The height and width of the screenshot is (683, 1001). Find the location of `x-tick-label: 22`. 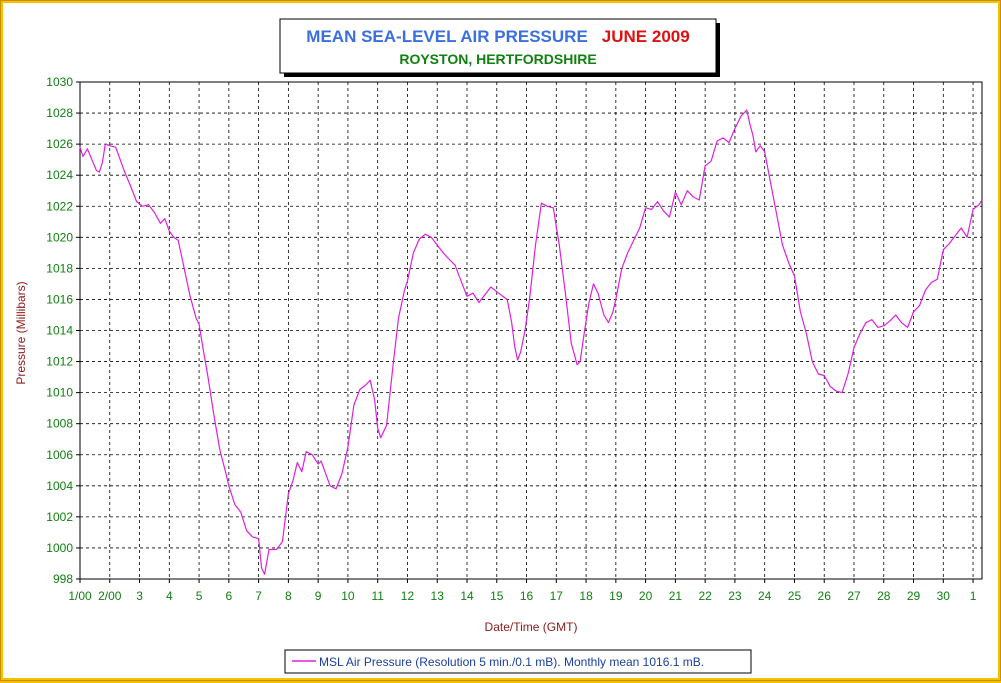

x-tick-label: 22 is located at coordinates (705, 596).